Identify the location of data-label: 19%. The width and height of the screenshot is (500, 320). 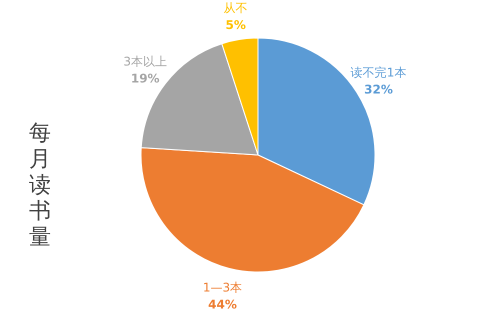
(145, 79).